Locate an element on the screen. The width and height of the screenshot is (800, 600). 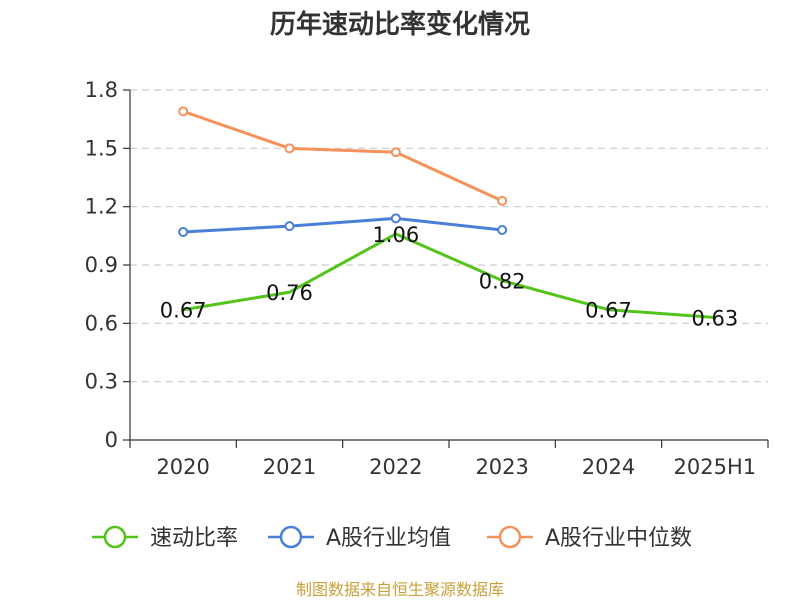
legend-item-0: 速动比率 is located at coordinates (165, 538).